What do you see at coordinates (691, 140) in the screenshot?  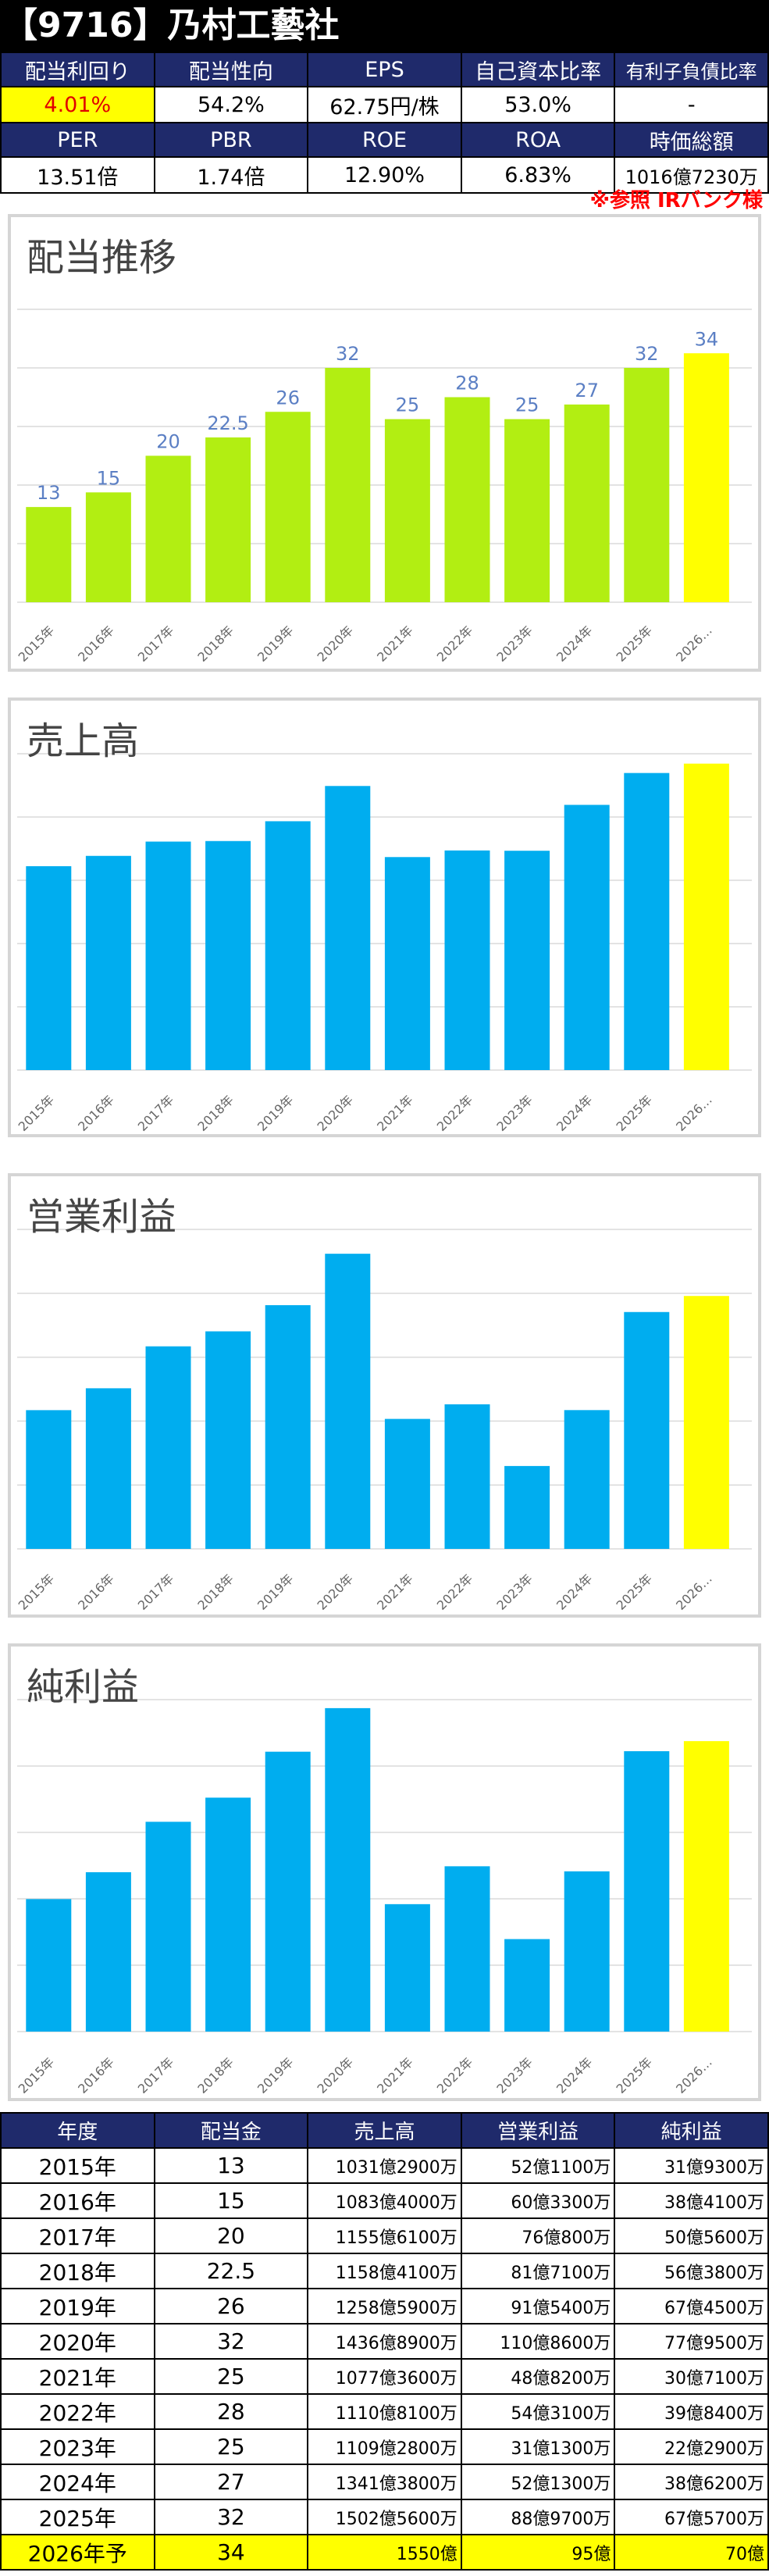 I see `metric-header: 時価総額` at bounding box center [691, 140].